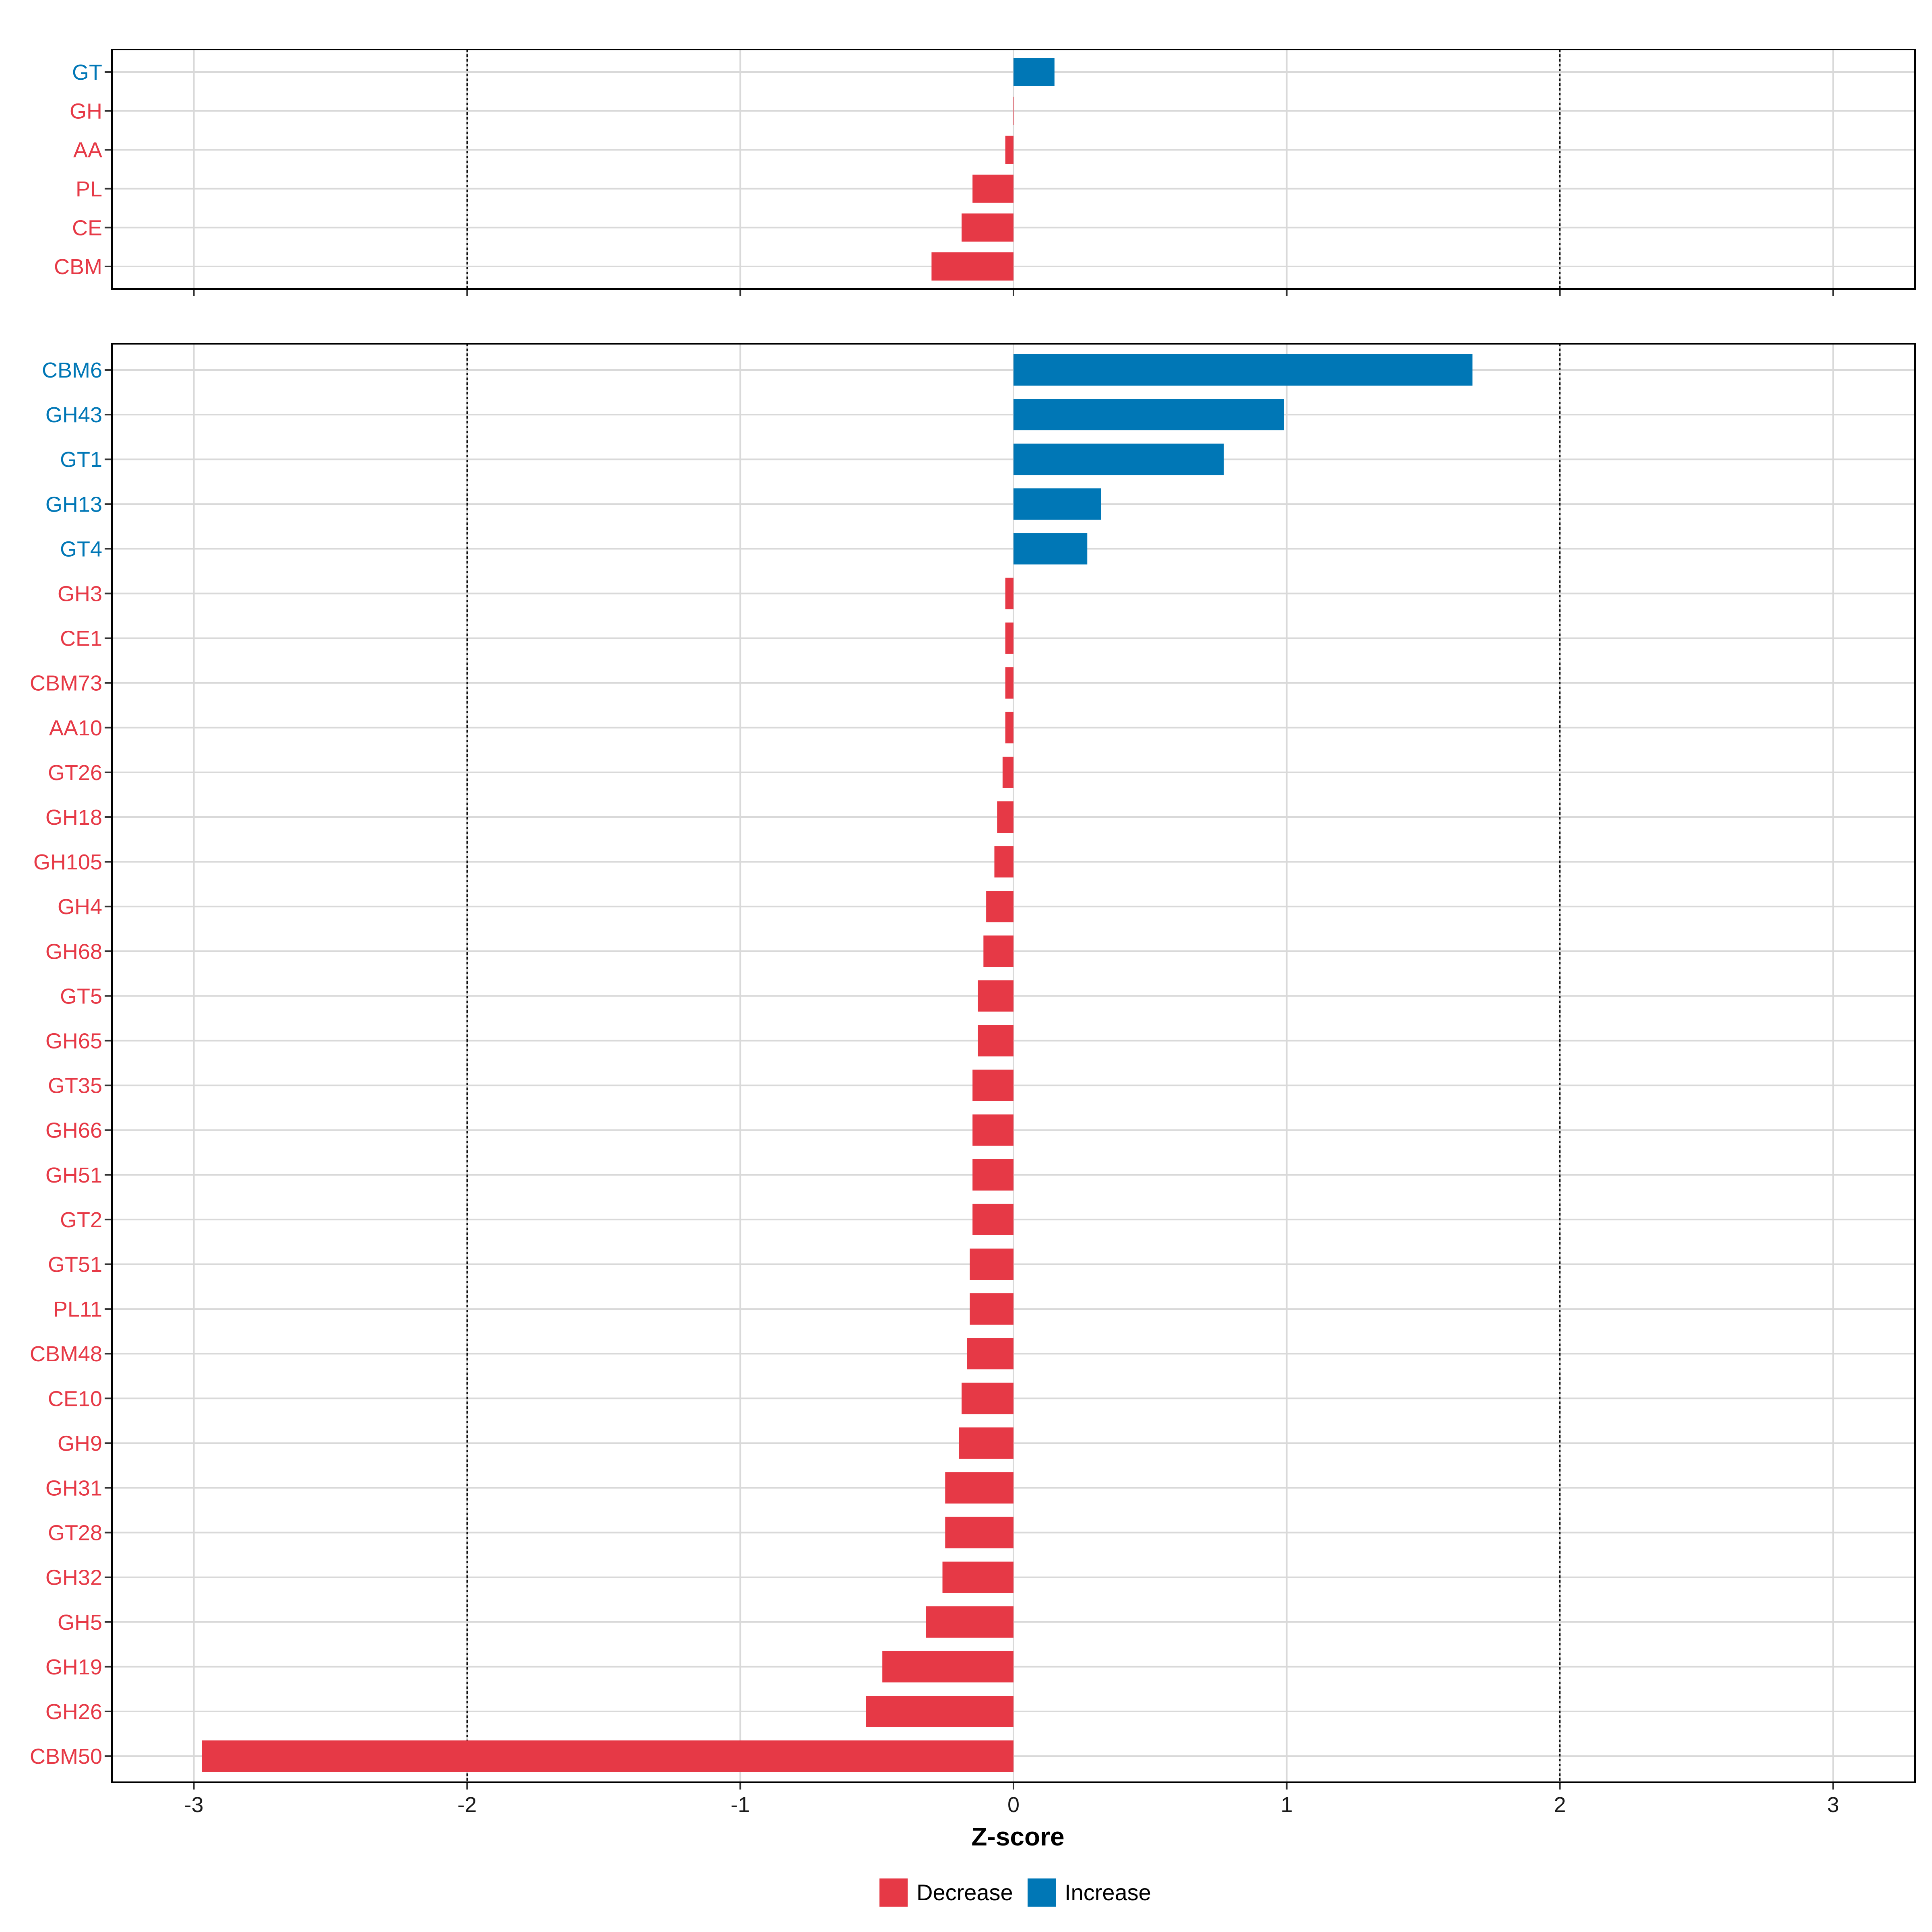  I want to click on bottom-bar-gt2, so click(992, 1219).